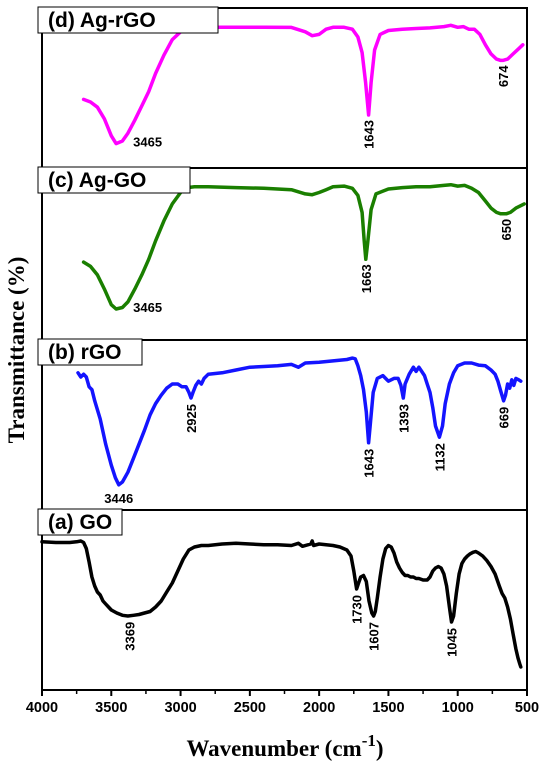 The height and width of the screenshot is (769, 550). What do you see at coordinates (147, 142) in the screenshot?
I see `peak-label-d-3465: 3465` at bounding box center [147, 142].